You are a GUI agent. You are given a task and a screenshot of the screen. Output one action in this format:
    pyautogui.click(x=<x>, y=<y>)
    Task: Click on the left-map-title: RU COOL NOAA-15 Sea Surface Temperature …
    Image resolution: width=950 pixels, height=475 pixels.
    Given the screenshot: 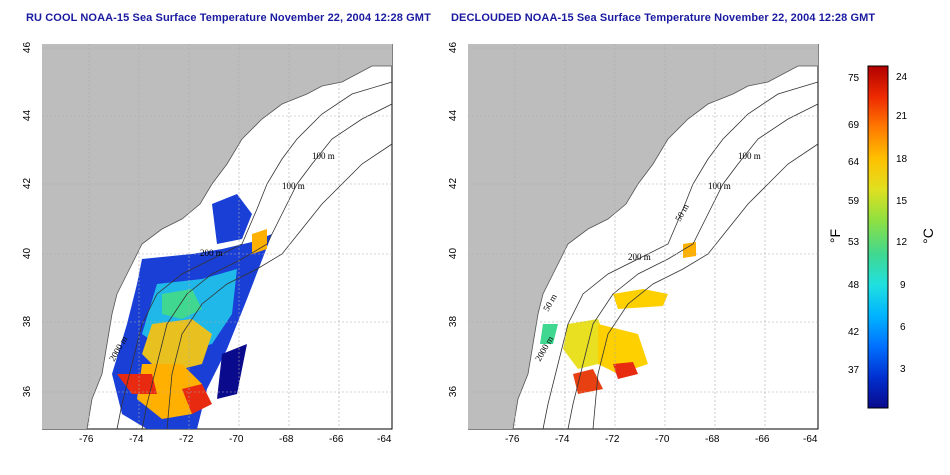 What is the action you would take?
    pyautogui.click(x=228, y=18)
    